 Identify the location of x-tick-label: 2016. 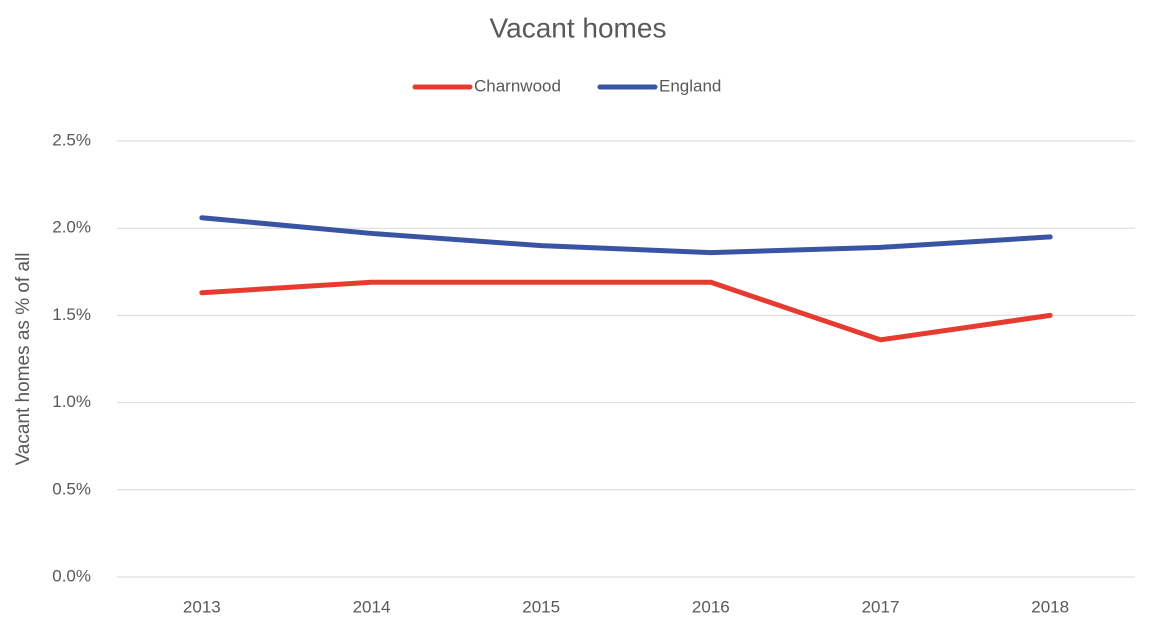
(711, 606).